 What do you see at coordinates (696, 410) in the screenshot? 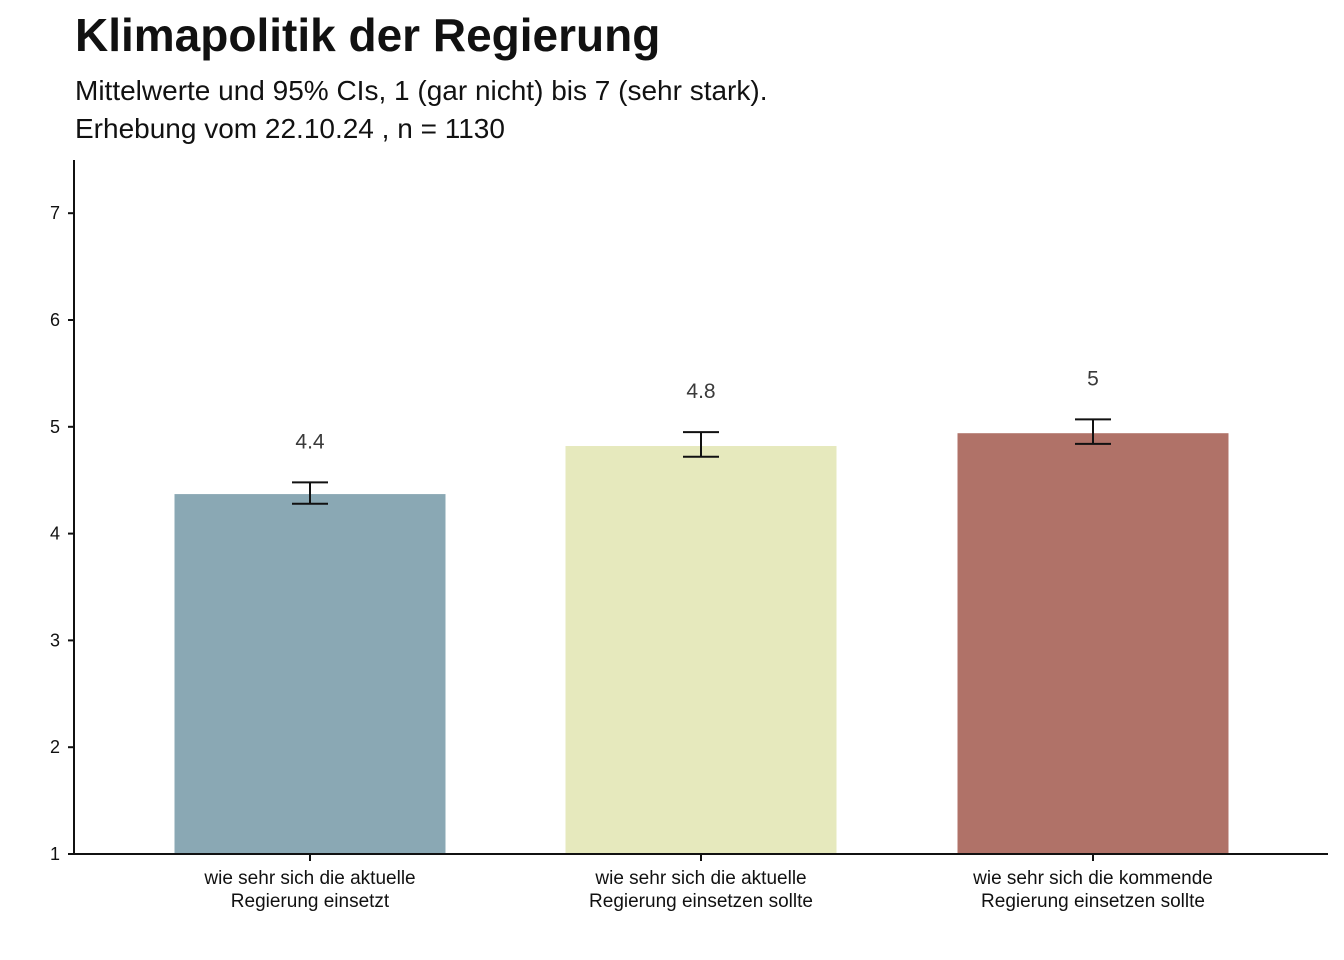
I see `data-labels: 4.4 4.8 5` at bounding box center [696, 410].